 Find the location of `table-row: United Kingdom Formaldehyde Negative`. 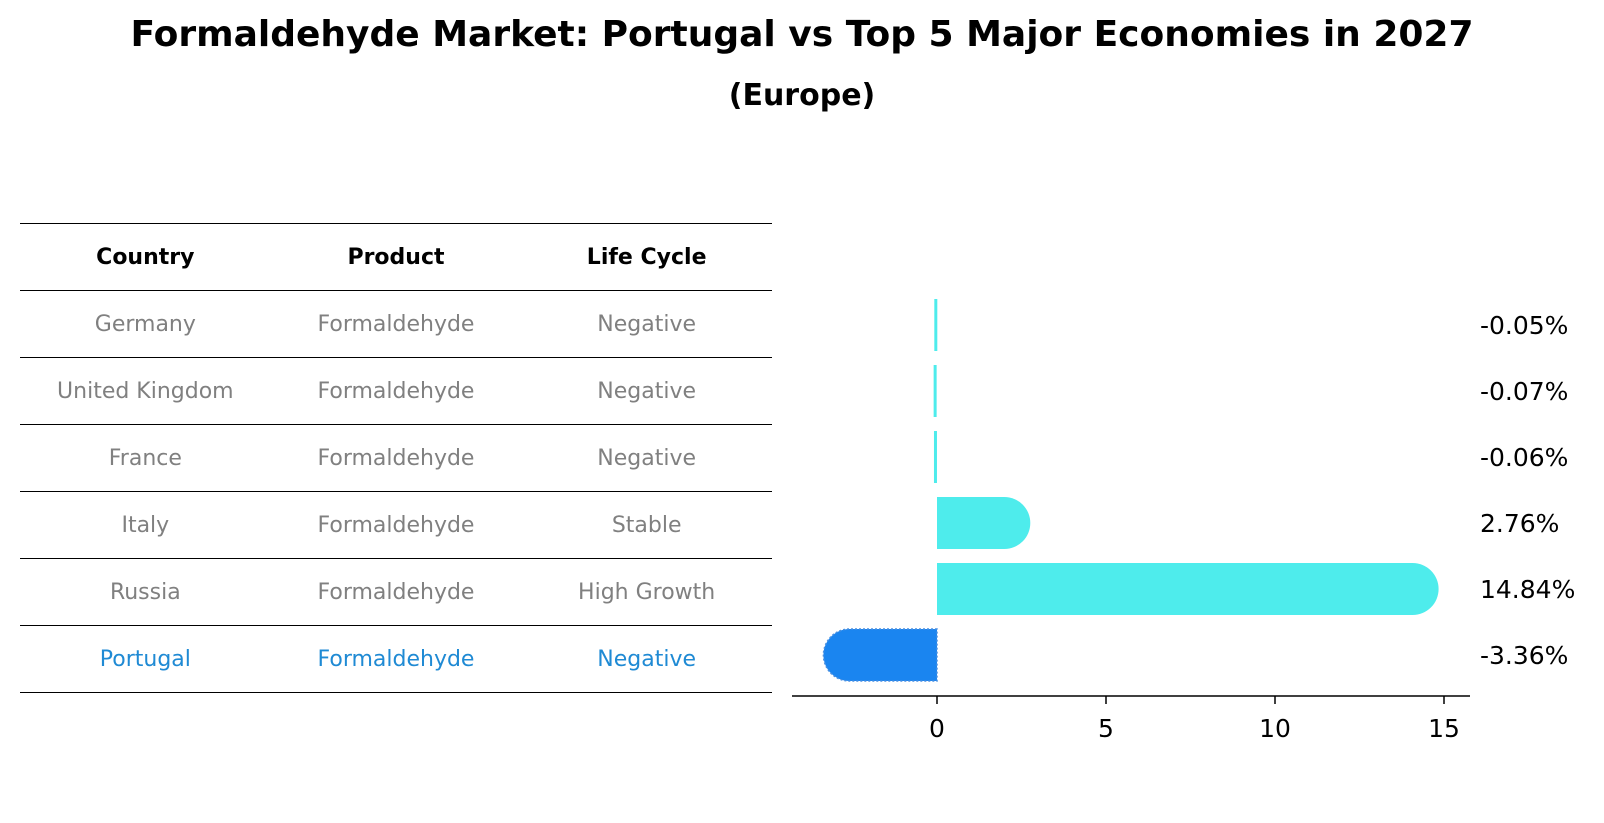

table-row: United Kingdom Formaldehyde Negative is located at coordinates (396, 391).